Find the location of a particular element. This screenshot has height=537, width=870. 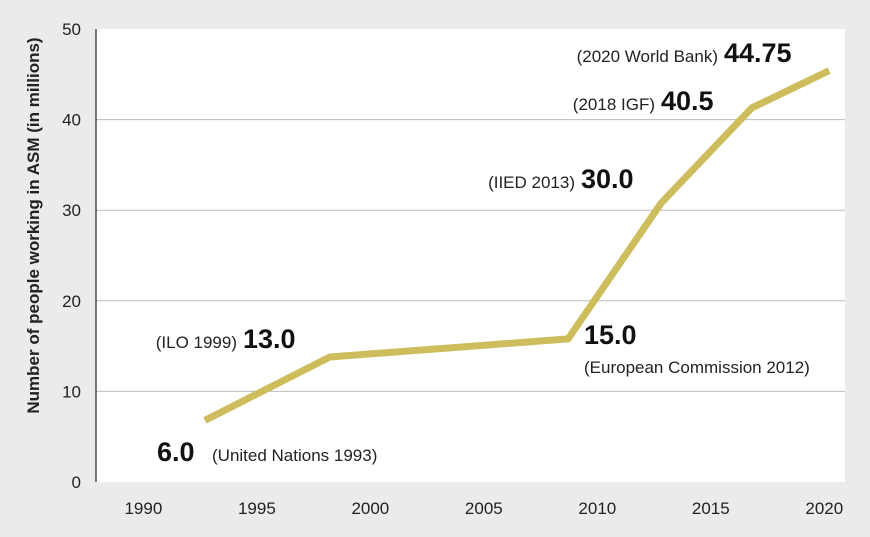

data-label-value-5: 44.75 is located at coordinates (758, 53).